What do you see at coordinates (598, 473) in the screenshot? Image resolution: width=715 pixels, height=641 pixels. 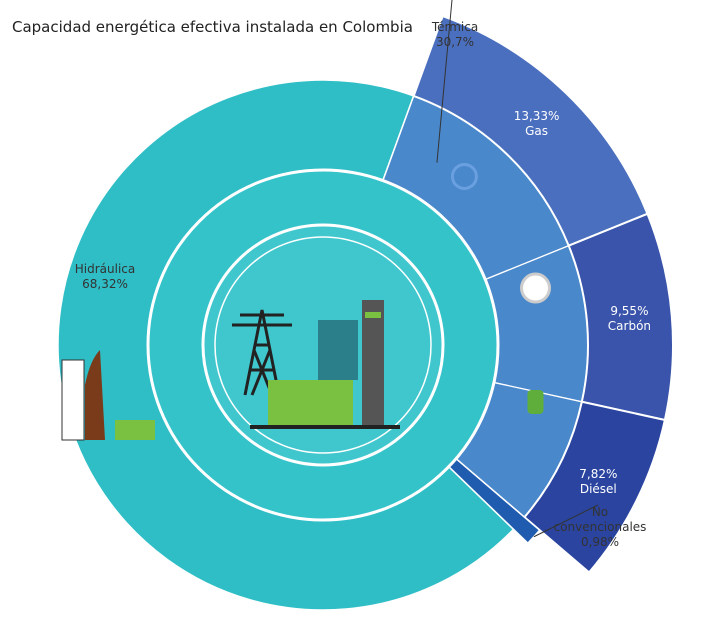 I see `label-text: 7,82%` at bounding box center [598, 473].